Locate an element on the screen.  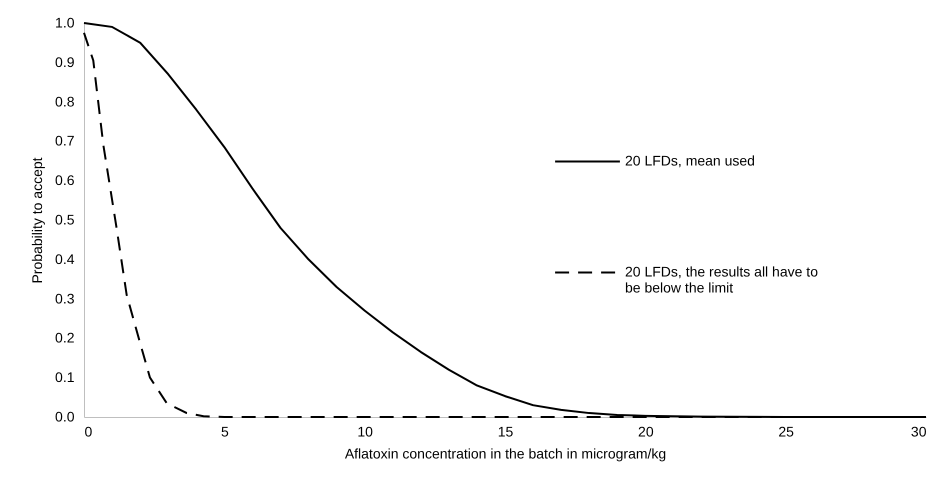
y-tick-label: 0.1 is located at coordinates (65, 377).